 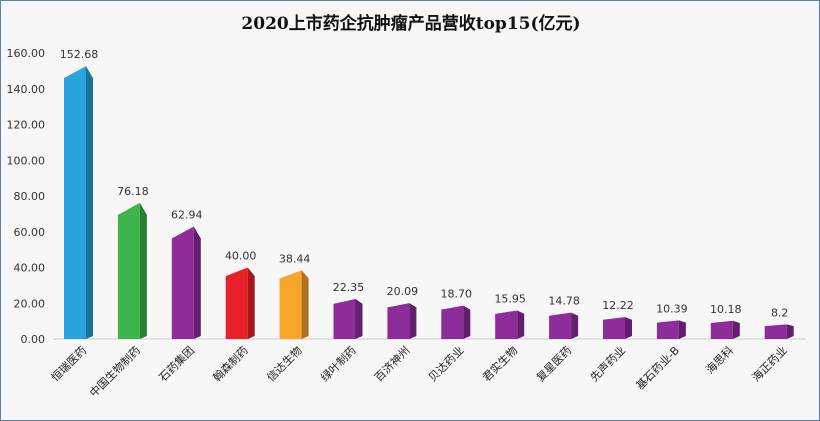 What do you see at coordinates (672, 308) in the screenshot?
I see `data-label: 10.39` at bounding box center [672, 308].